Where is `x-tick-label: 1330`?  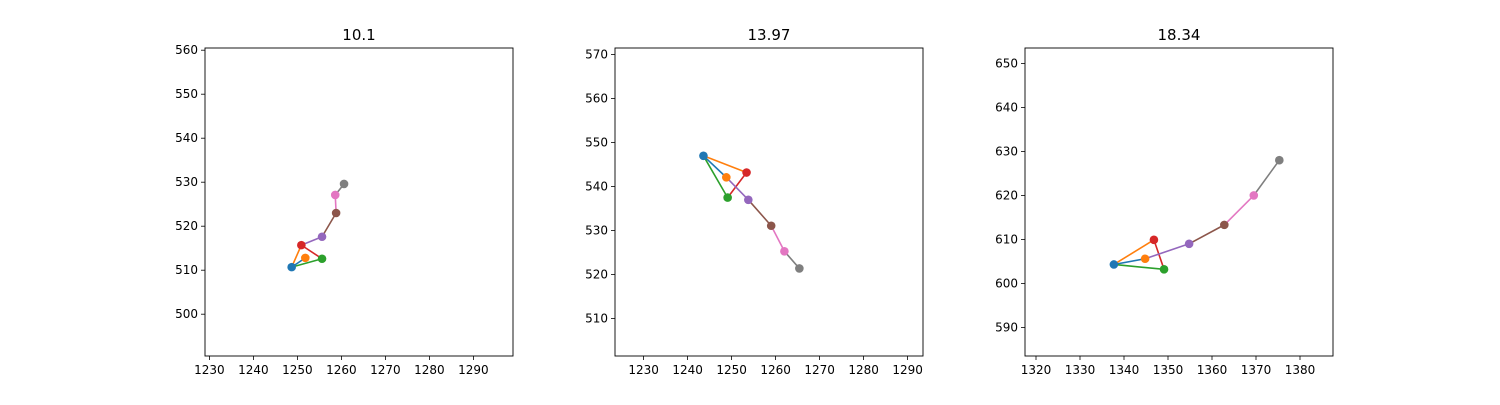
x-tick-label: 1330 is located at coordinates (1080, 370).